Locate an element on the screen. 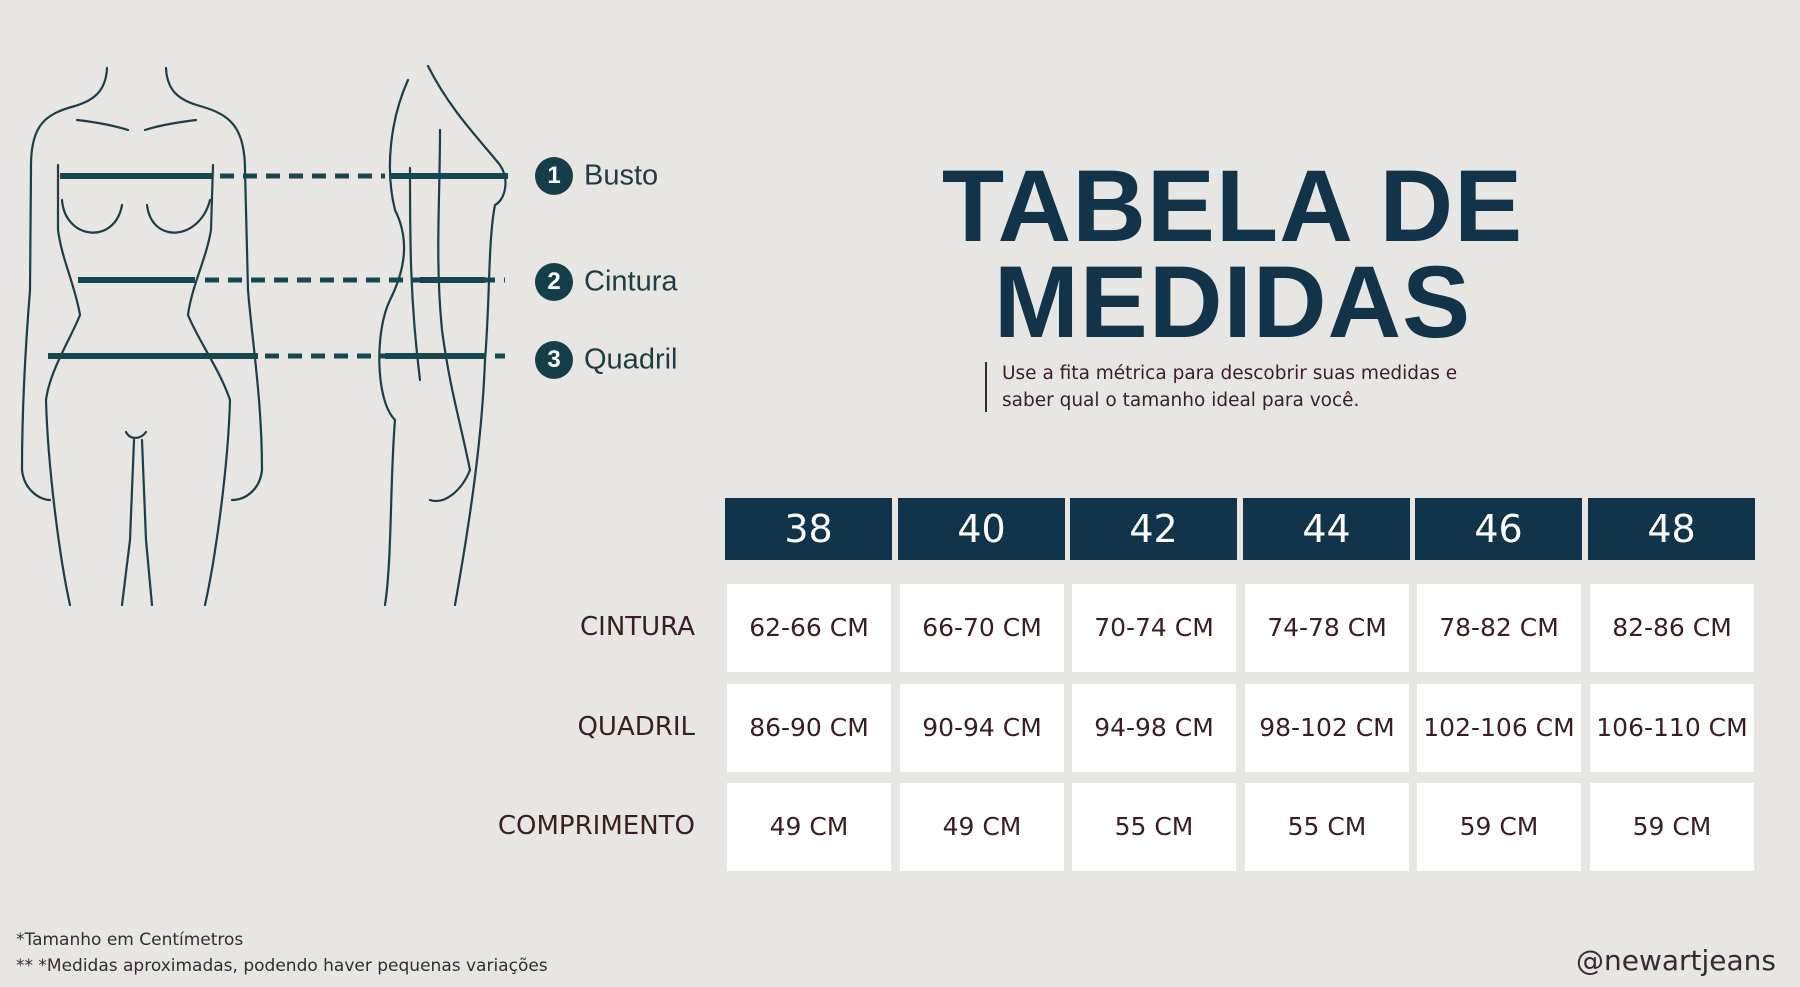 Image resolution: width=1800 pixels, height=987 pixels. size-header-42: 42 is located at coordinates (1153, 529).